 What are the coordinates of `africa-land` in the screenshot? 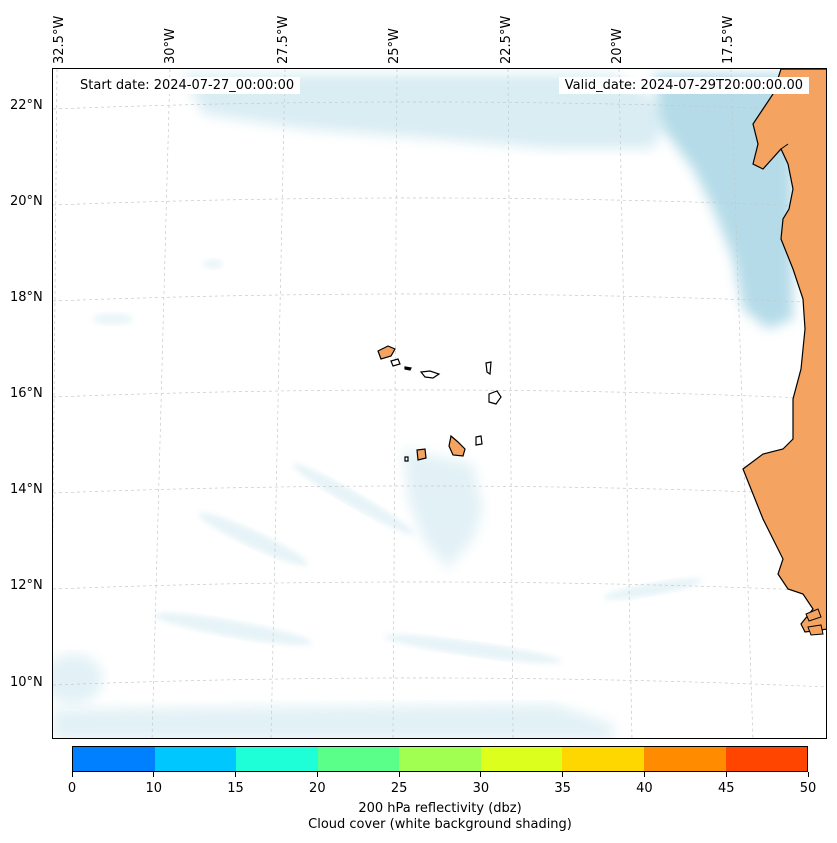 It's located at (784, 351).